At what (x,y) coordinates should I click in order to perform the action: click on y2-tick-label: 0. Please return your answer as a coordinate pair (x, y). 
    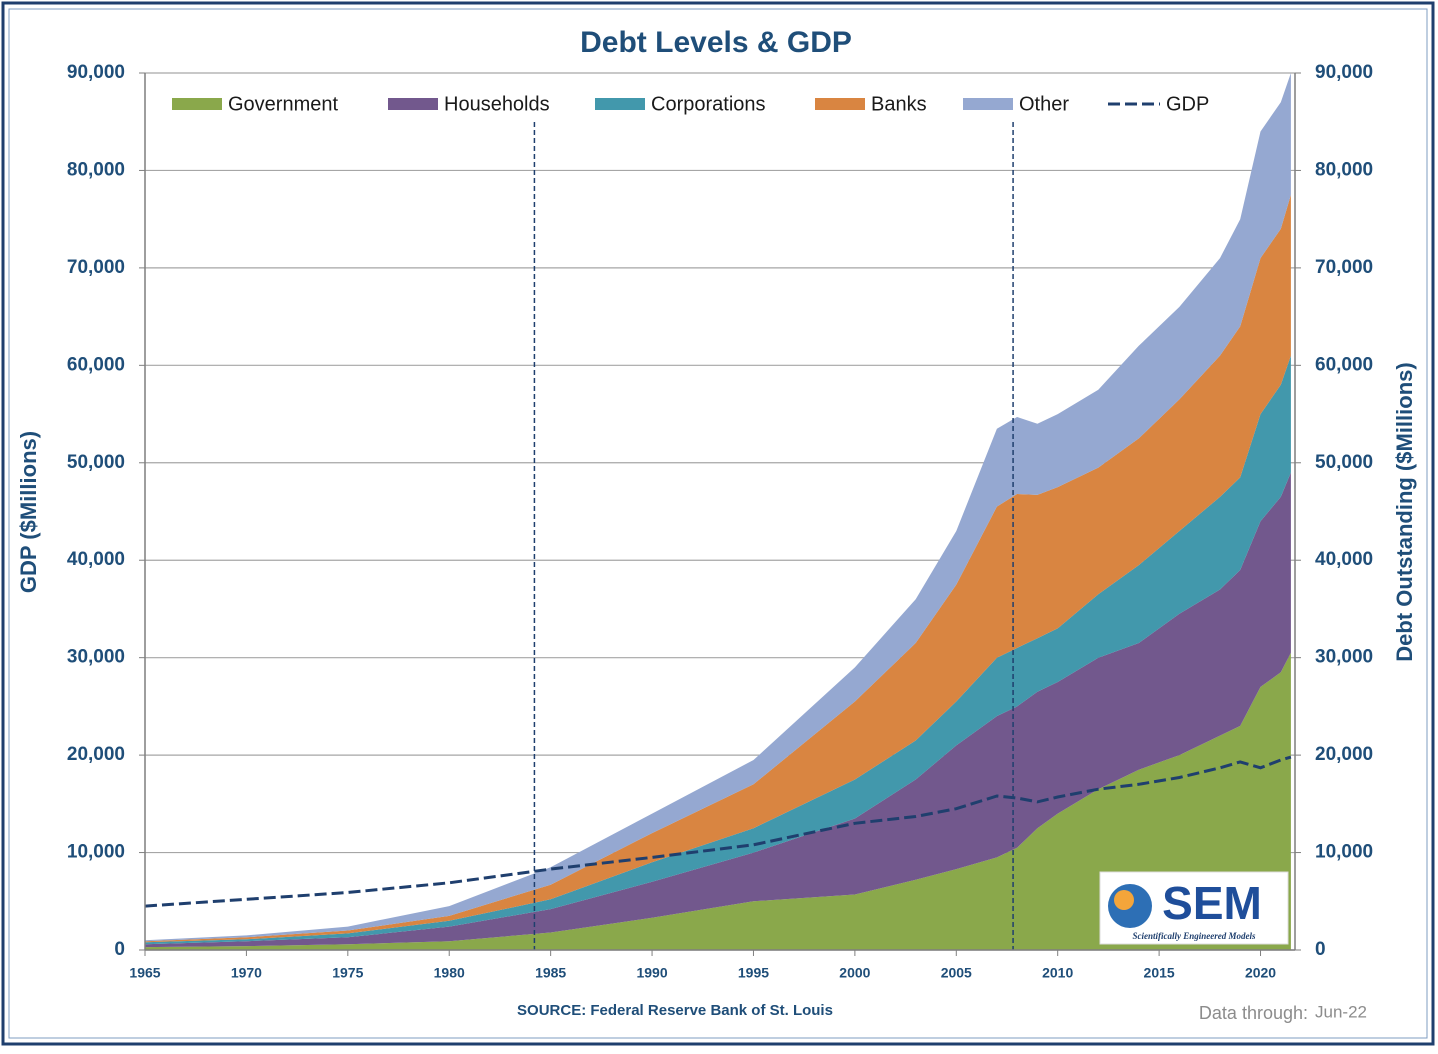
    Looking at the image, I should click on (1320, 949).